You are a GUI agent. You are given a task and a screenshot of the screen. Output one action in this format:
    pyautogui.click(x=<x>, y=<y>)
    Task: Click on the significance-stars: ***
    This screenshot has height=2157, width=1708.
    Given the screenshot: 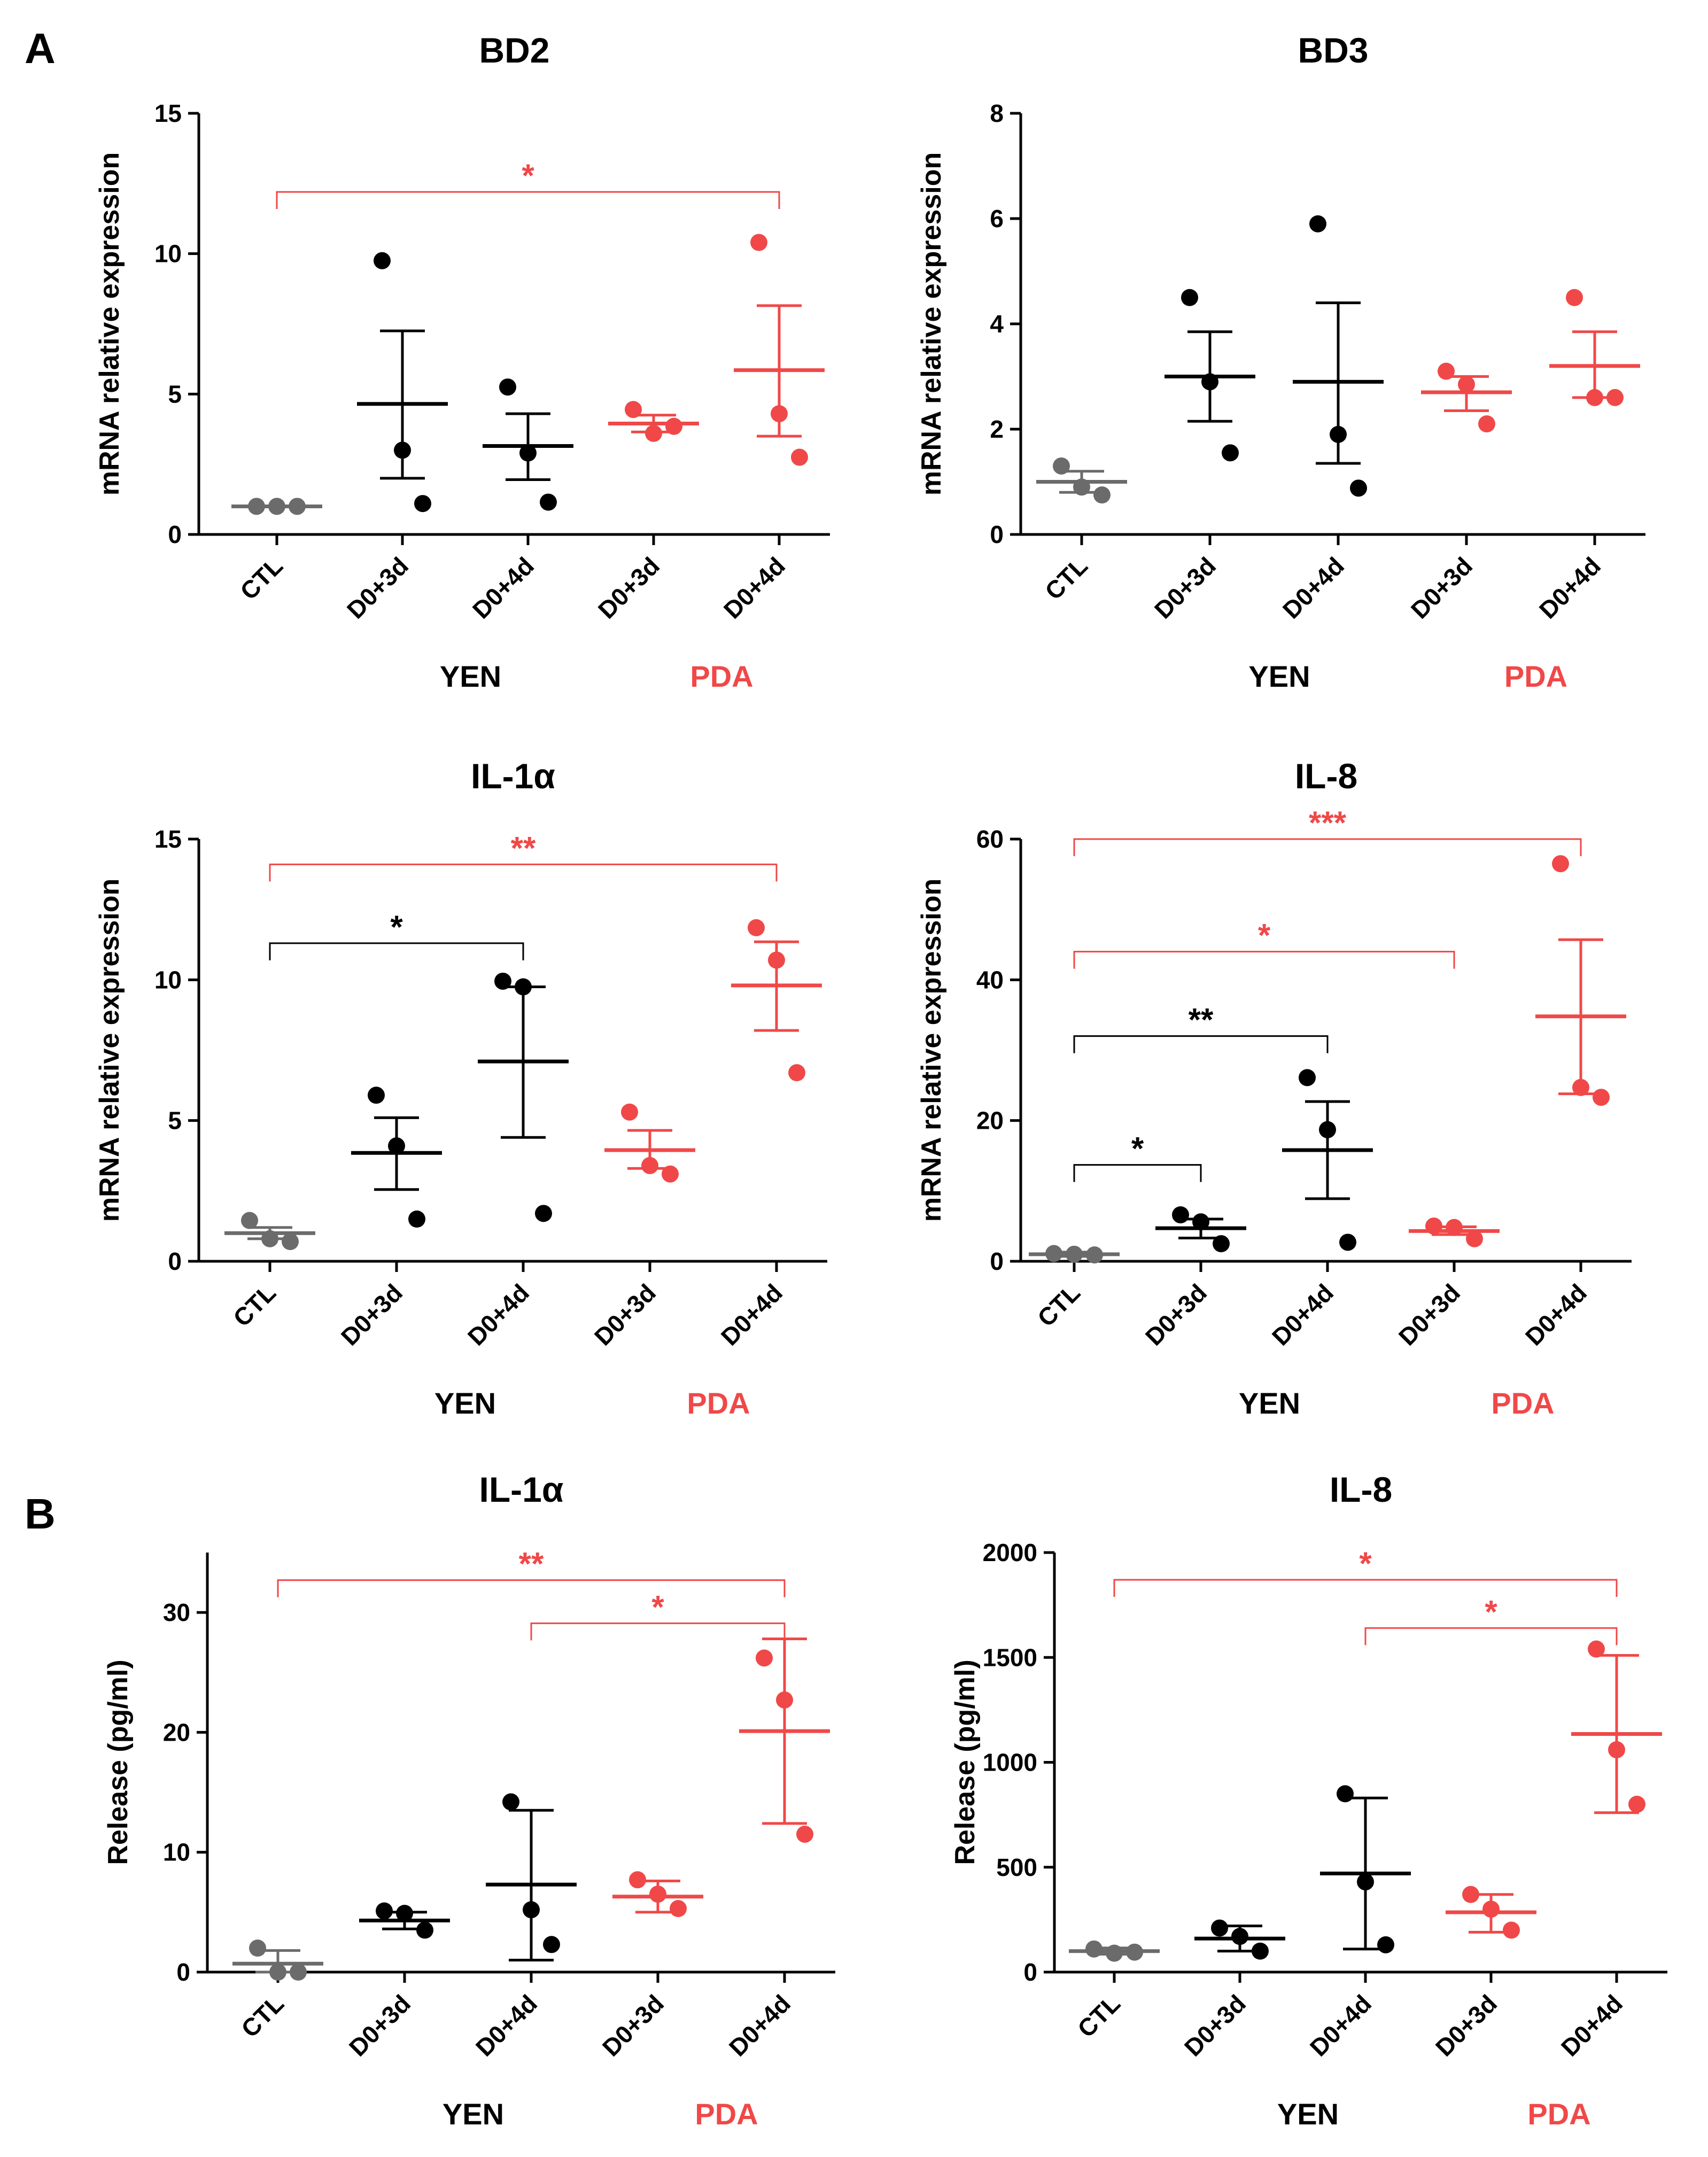 What is the action you would take?
    pyautogui.click(x=1328, y=823)
    